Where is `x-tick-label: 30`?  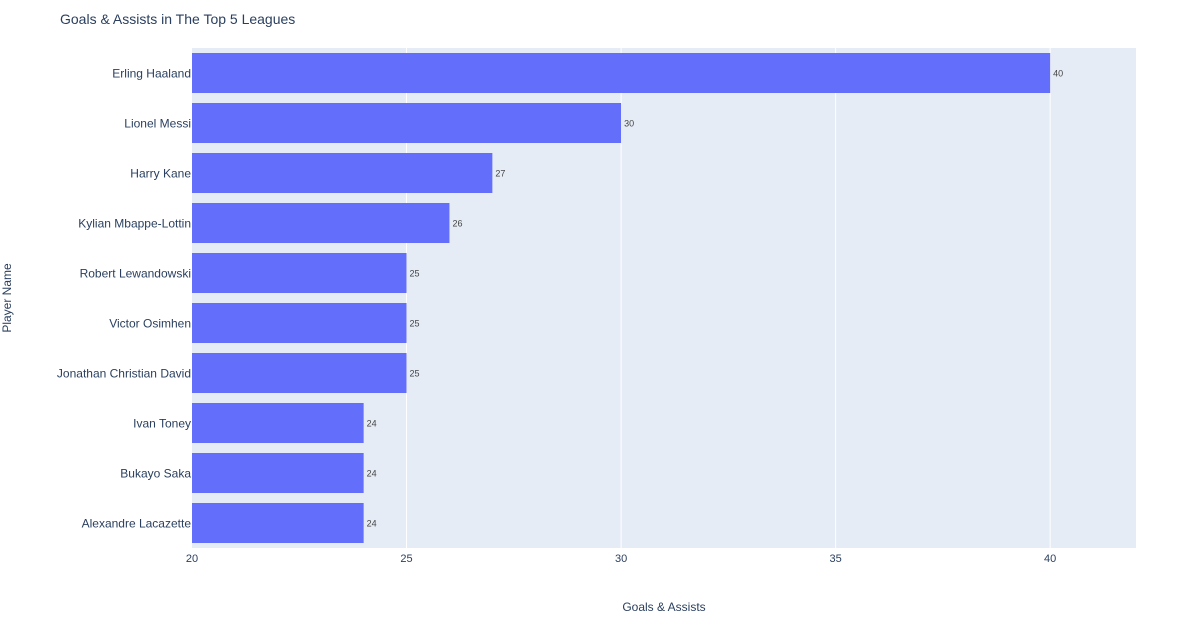 x-tick-label: 30 is located at coordinates (621, 559).